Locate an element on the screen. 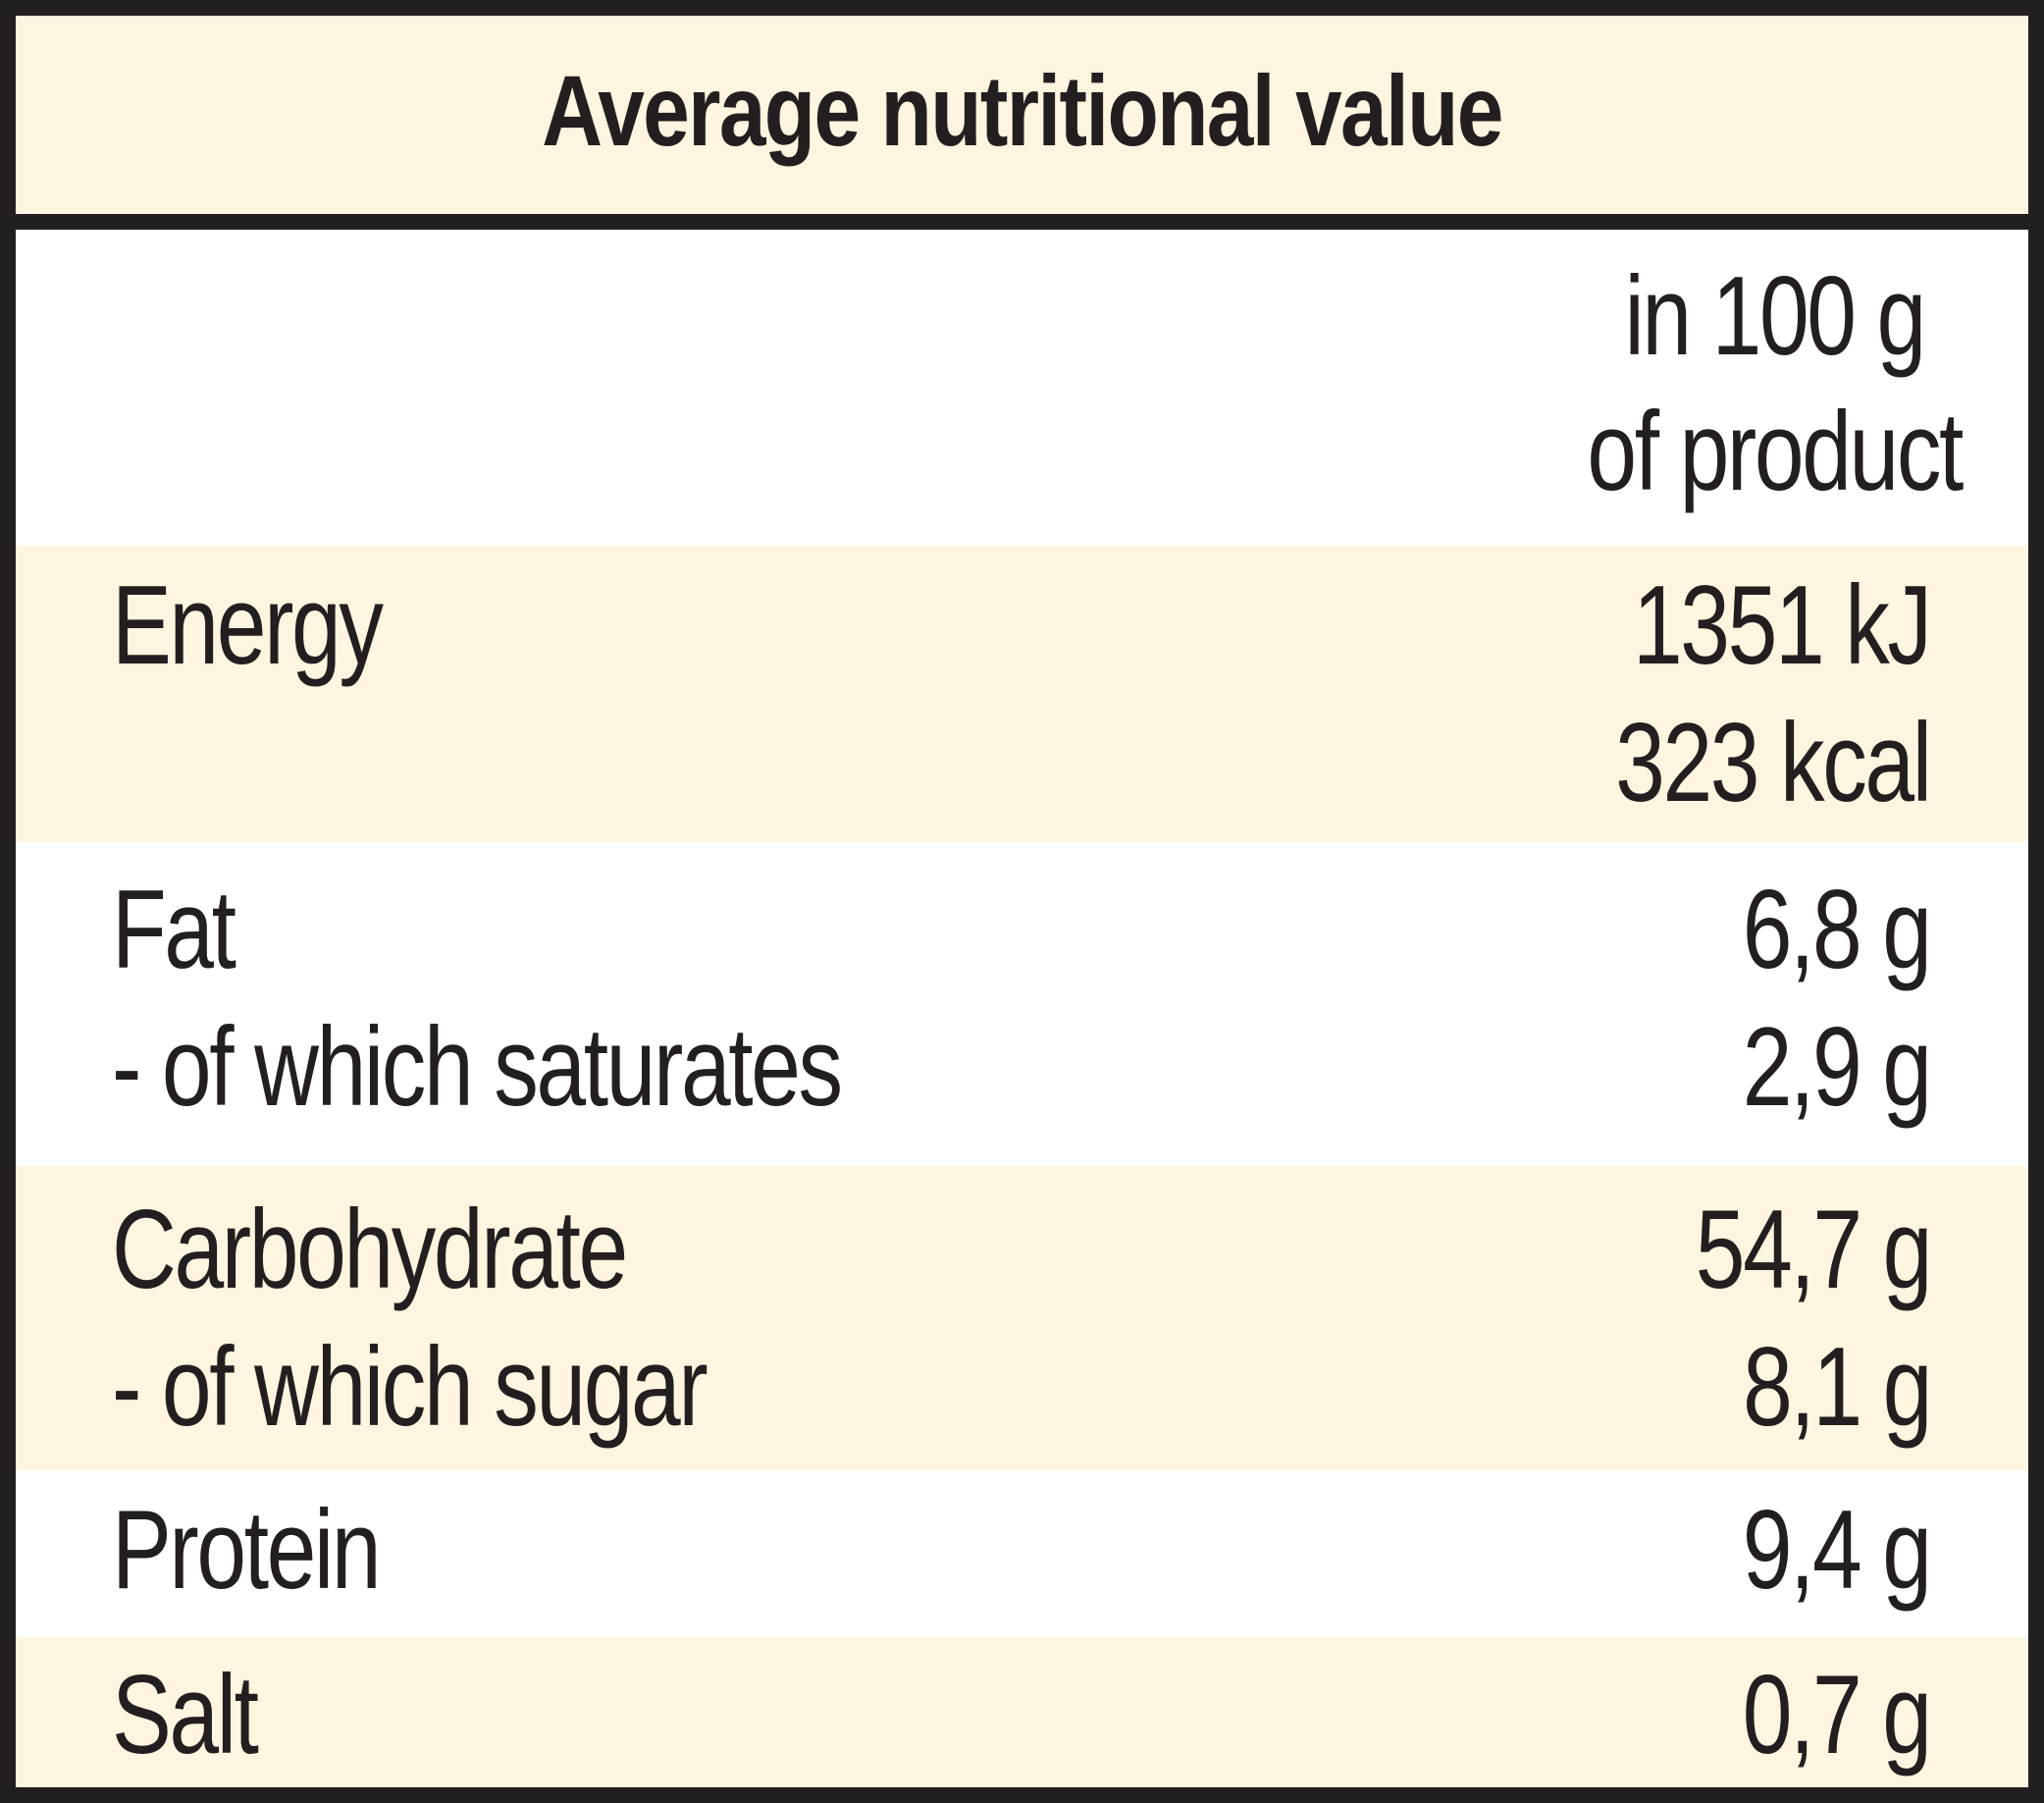 Image resolution: width=2044 pixels, height=1803 pixels. fat-label: Fat is located at coordinates (174, 930).